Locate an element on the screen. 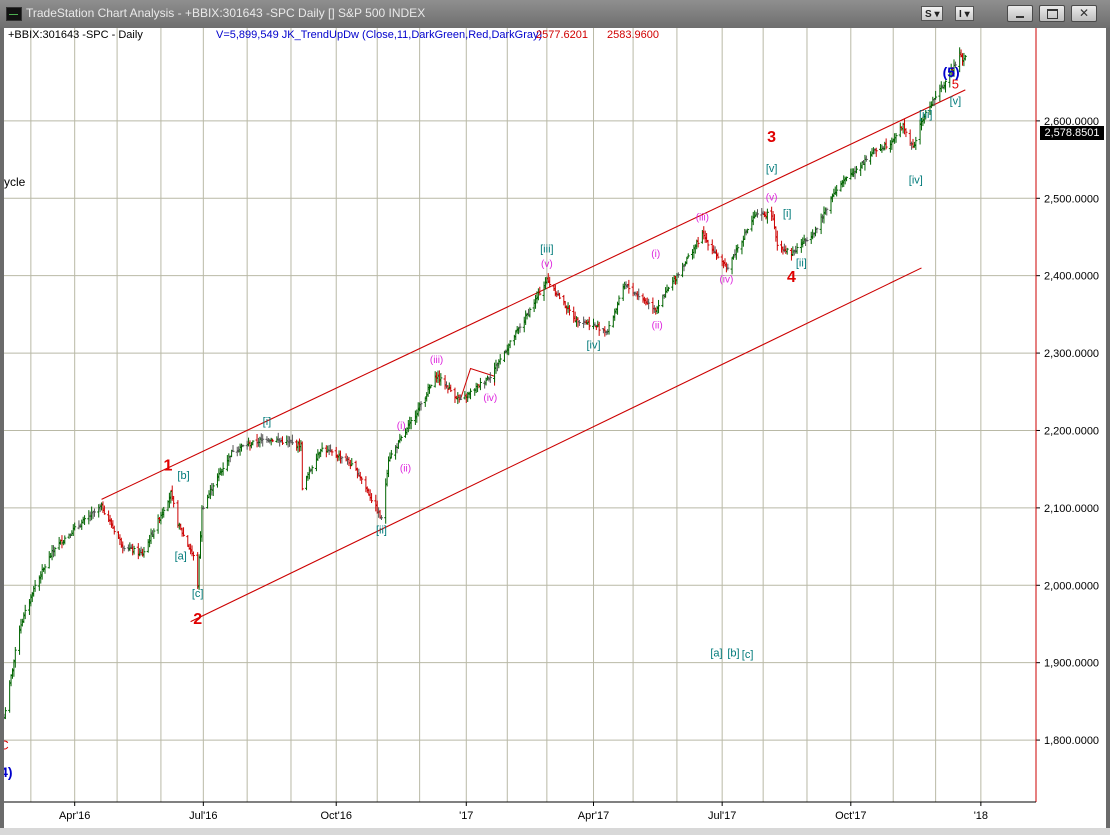  y-tick-label: 2,300.0000 is located at coordinates (1071, 354).